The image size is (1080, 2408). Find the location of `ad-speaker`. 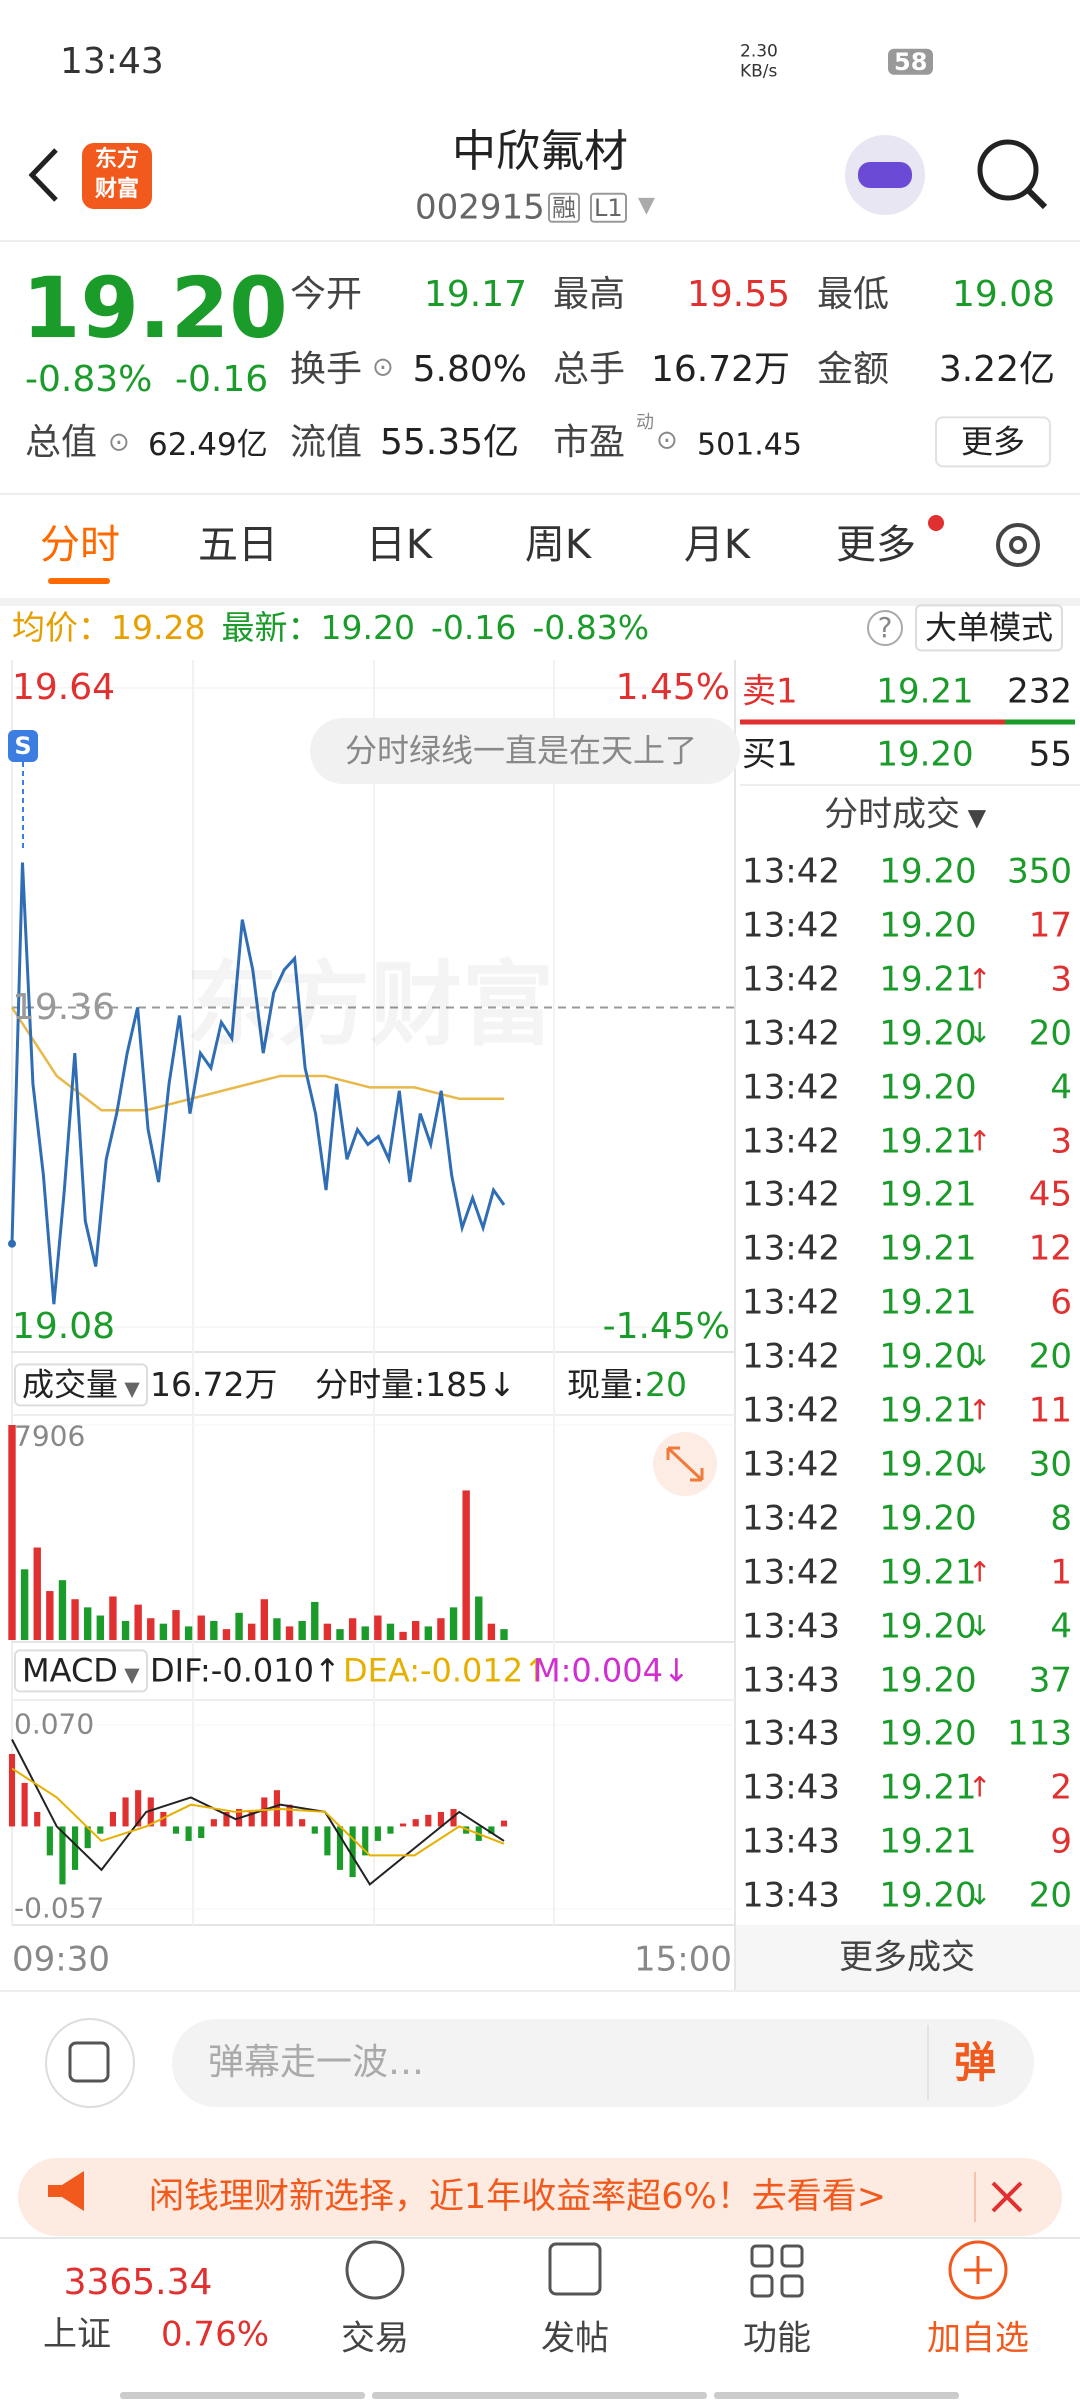

ad-speaker is located at coordinates (66, 2191).